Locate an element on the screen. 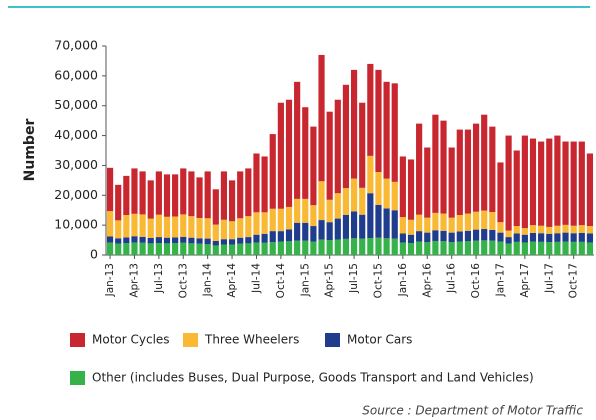 The height and width of the screenshot is (420, 596). legend-swatch is located at coordinates (190, 340).